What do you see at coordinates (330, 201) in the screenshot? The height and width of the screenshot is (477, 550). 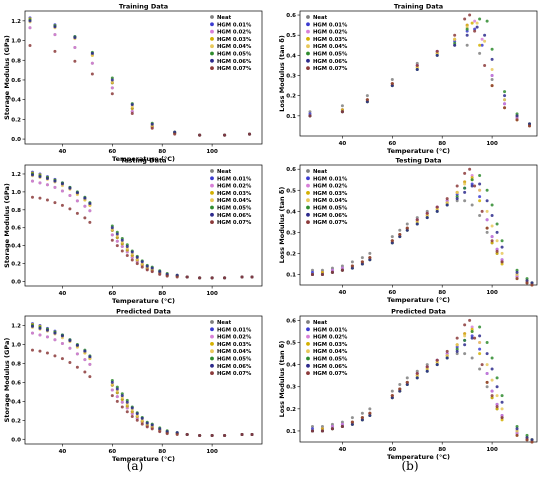 I see `legend-label: HGM 0.04%` at bounding box center [330, 201].